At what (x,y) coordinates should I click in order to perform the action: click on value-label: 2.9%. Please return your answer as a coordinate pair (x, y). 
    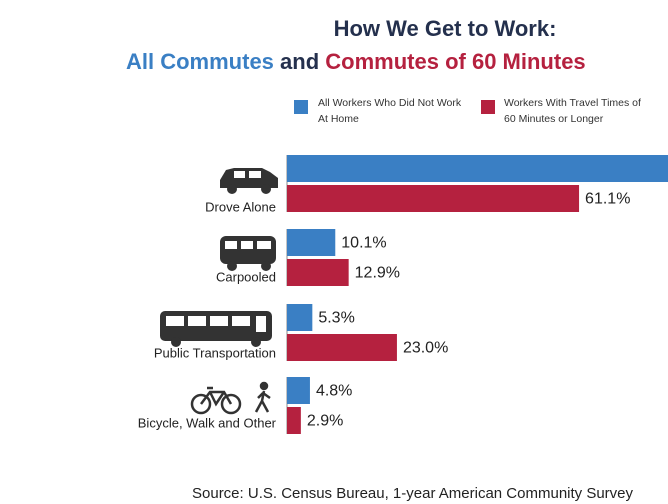
    Looking at the image, I should click on (325, 421).